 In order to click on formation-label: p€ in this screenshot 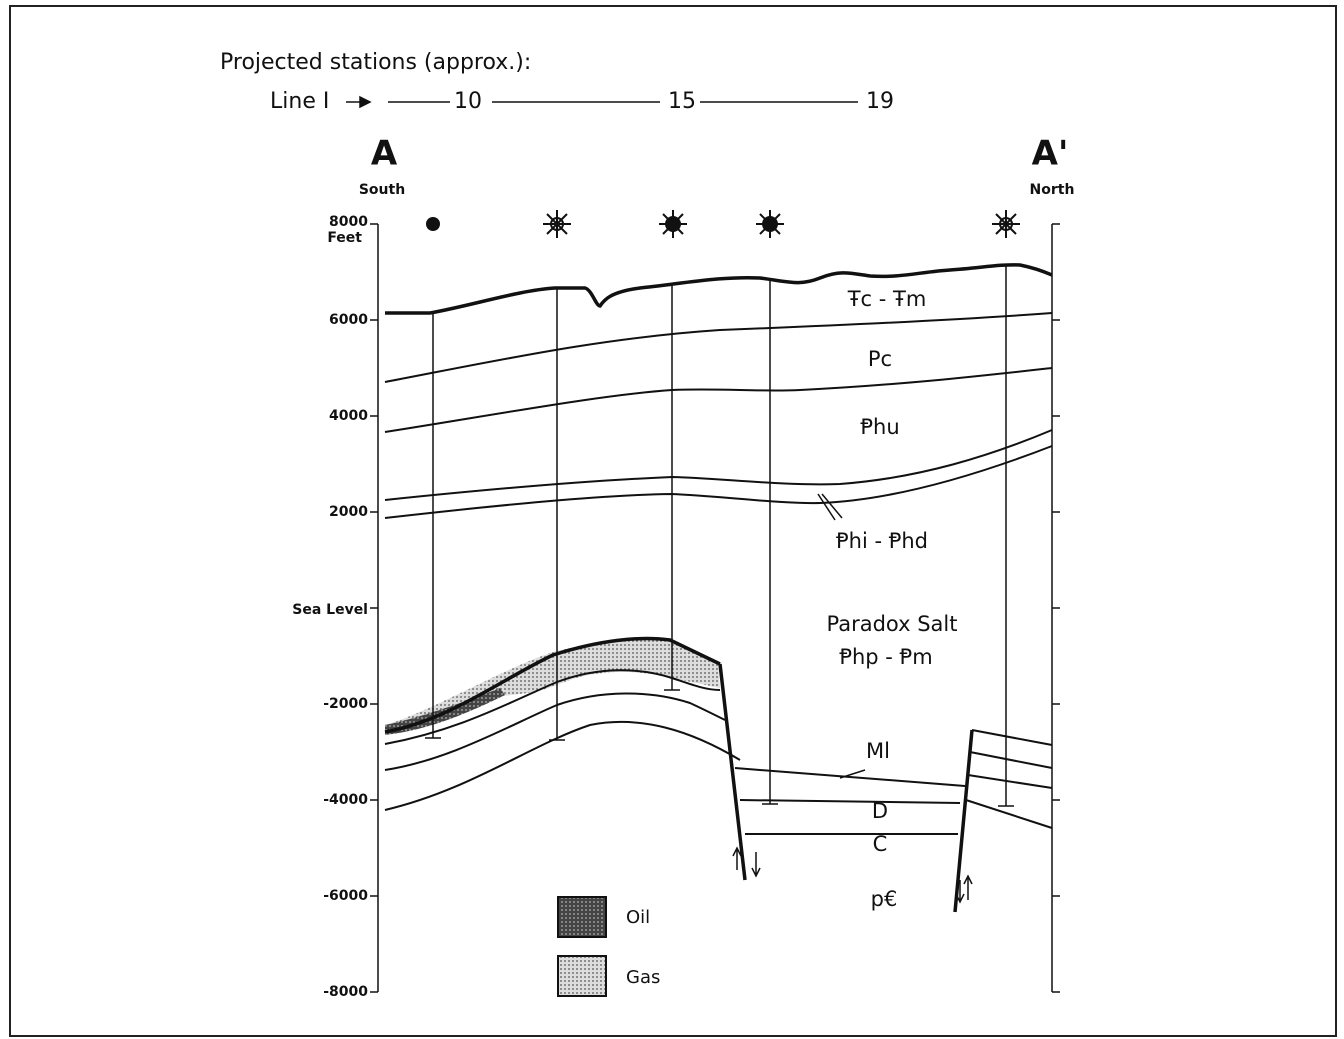, I will do `click(884, 899)`.